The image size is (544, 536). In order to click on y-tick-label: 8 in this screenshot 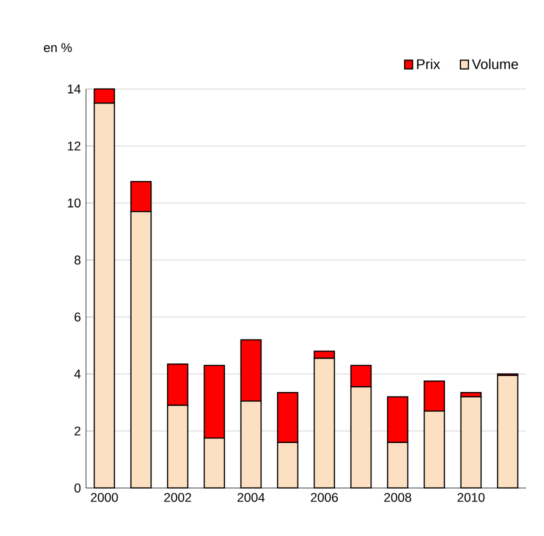, I will do `click(77, 260)`.